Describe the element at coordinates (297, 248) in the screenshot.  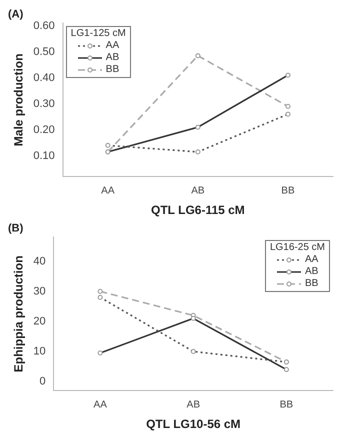
I see `legend-title: LG16-25 cM` at that location.